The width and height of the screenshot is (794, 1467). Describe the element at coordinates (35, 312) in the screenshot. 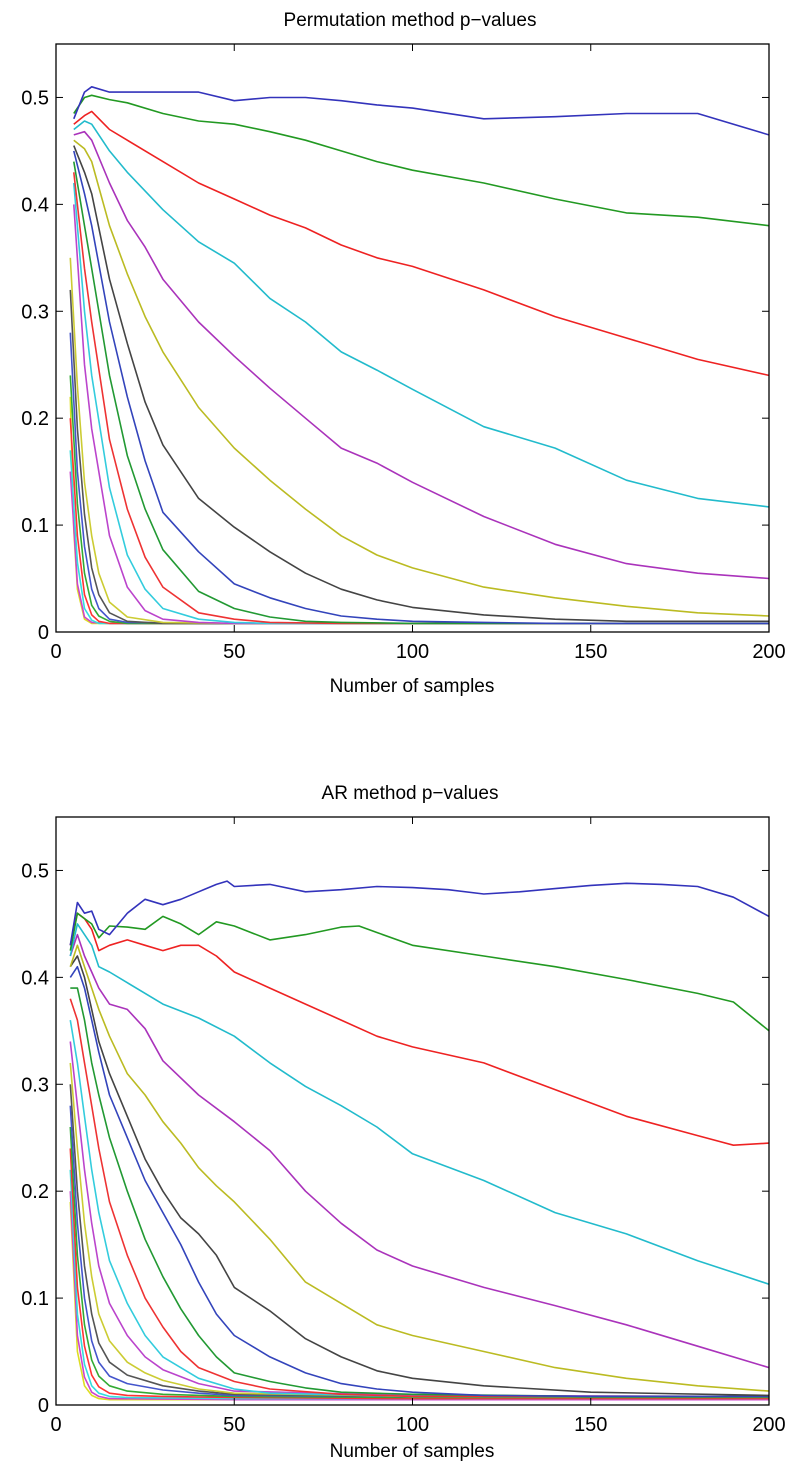

I see `permutation-method-y-tick-label: 0.3` at that location.